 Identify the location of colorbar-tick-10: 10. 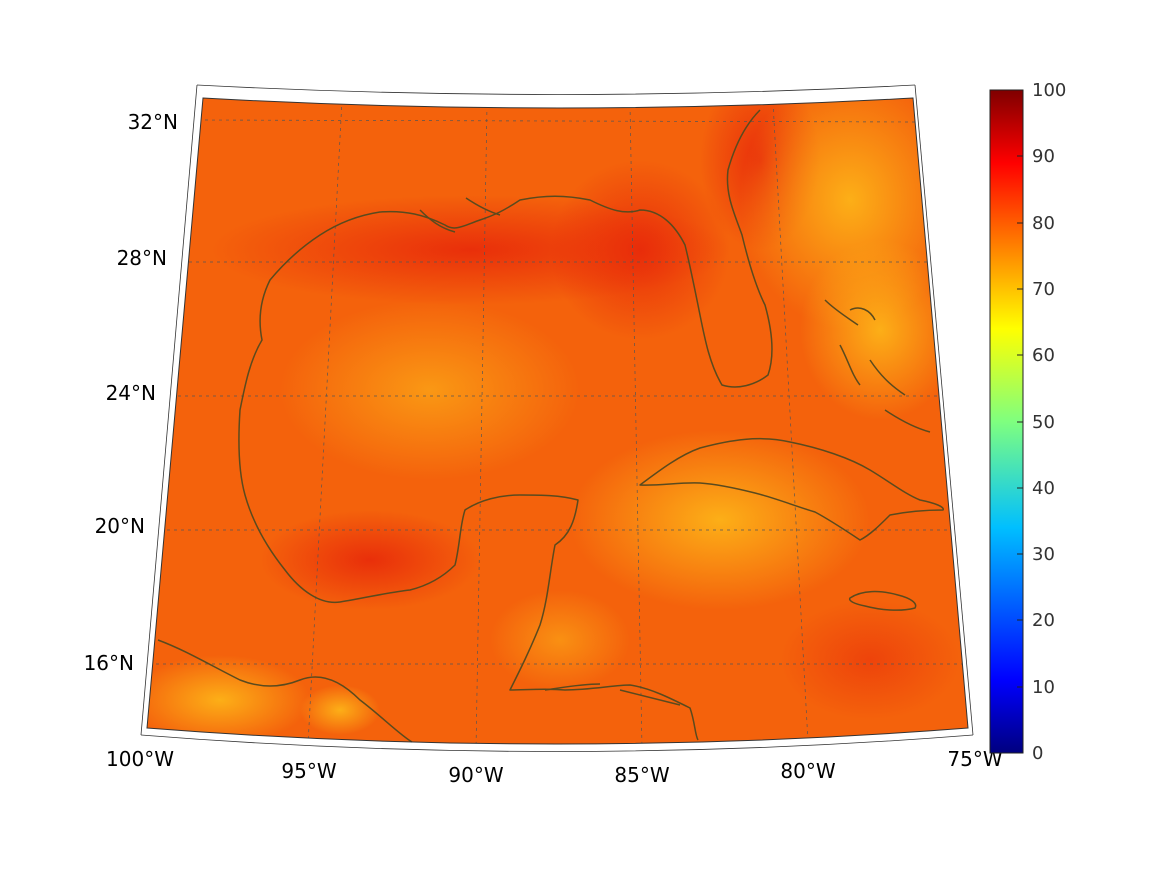
(1043, 687).